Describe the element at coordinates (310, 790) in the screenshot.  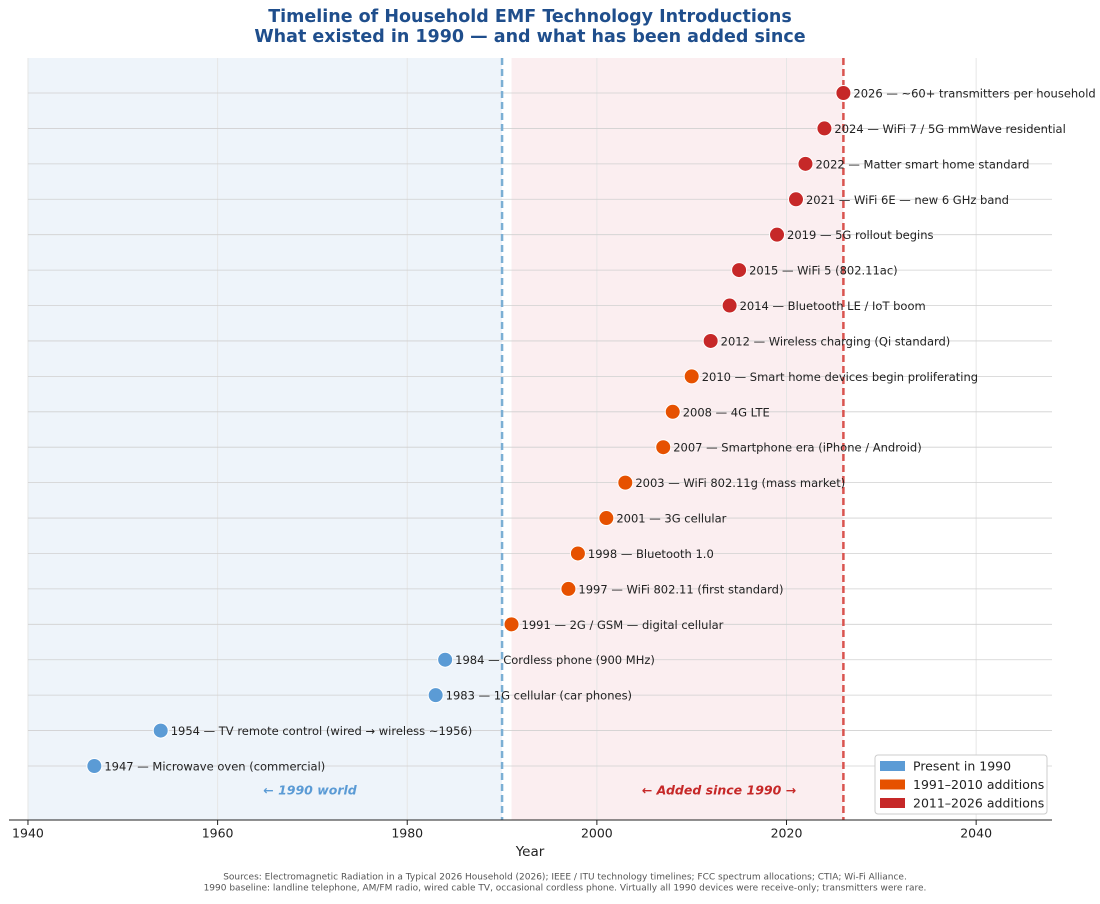
I see `annotation: ← 1990 world` at that location.